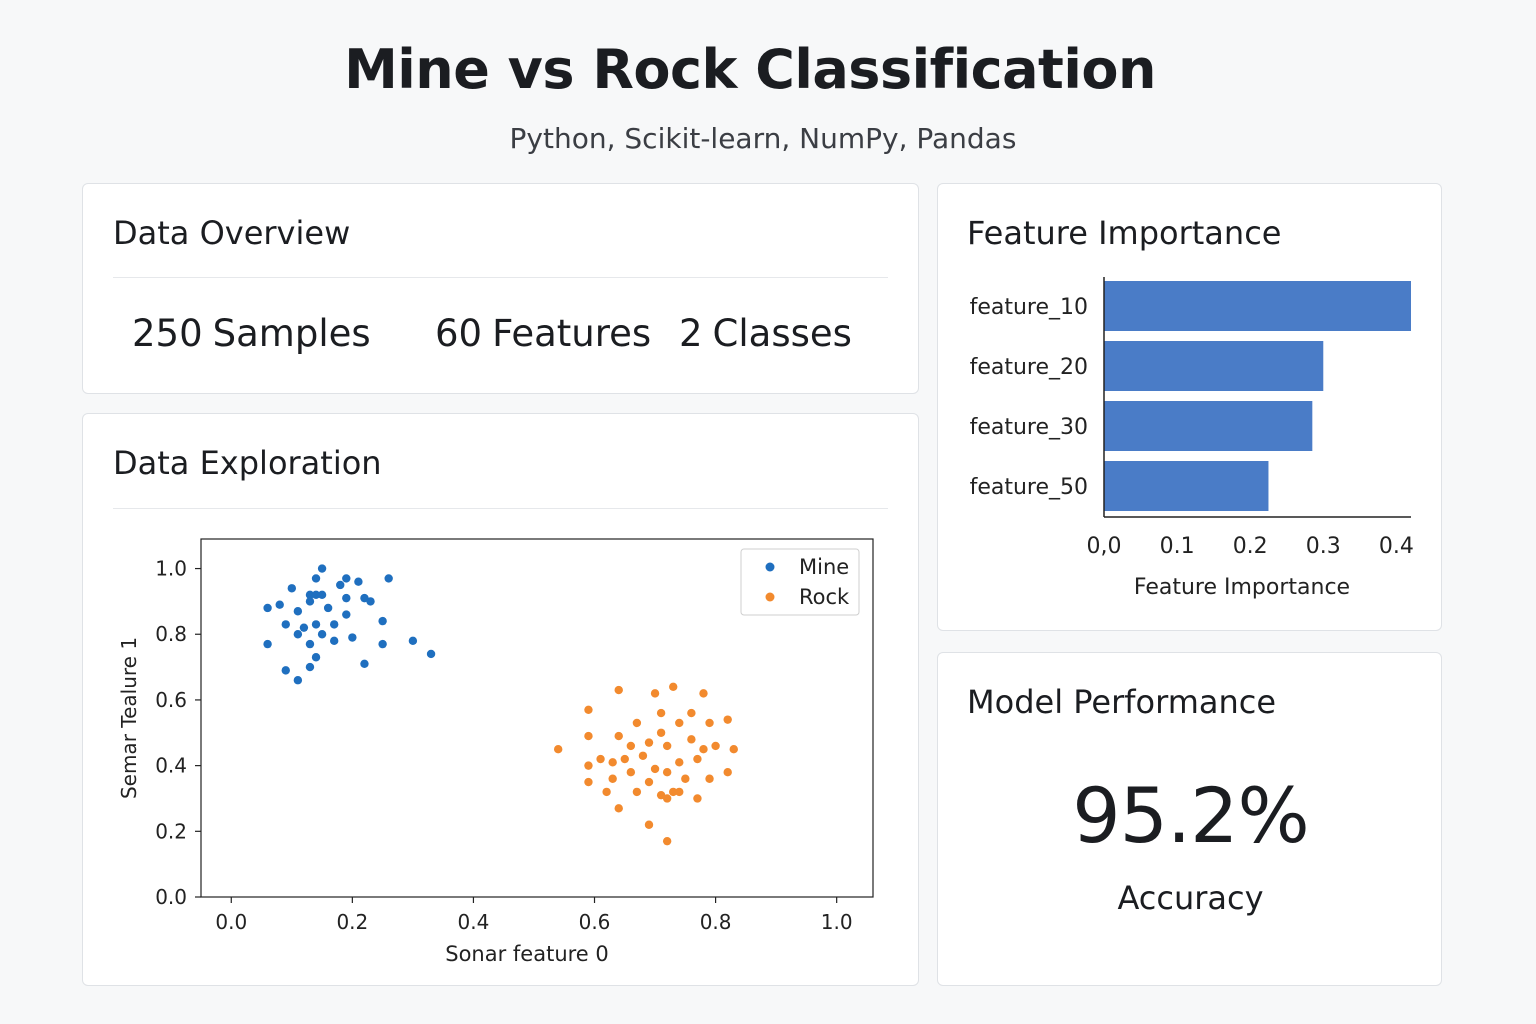 This screenshot has height=1024, width=1536. I want to click on stat-samples-value: 250, so click(167, 333).